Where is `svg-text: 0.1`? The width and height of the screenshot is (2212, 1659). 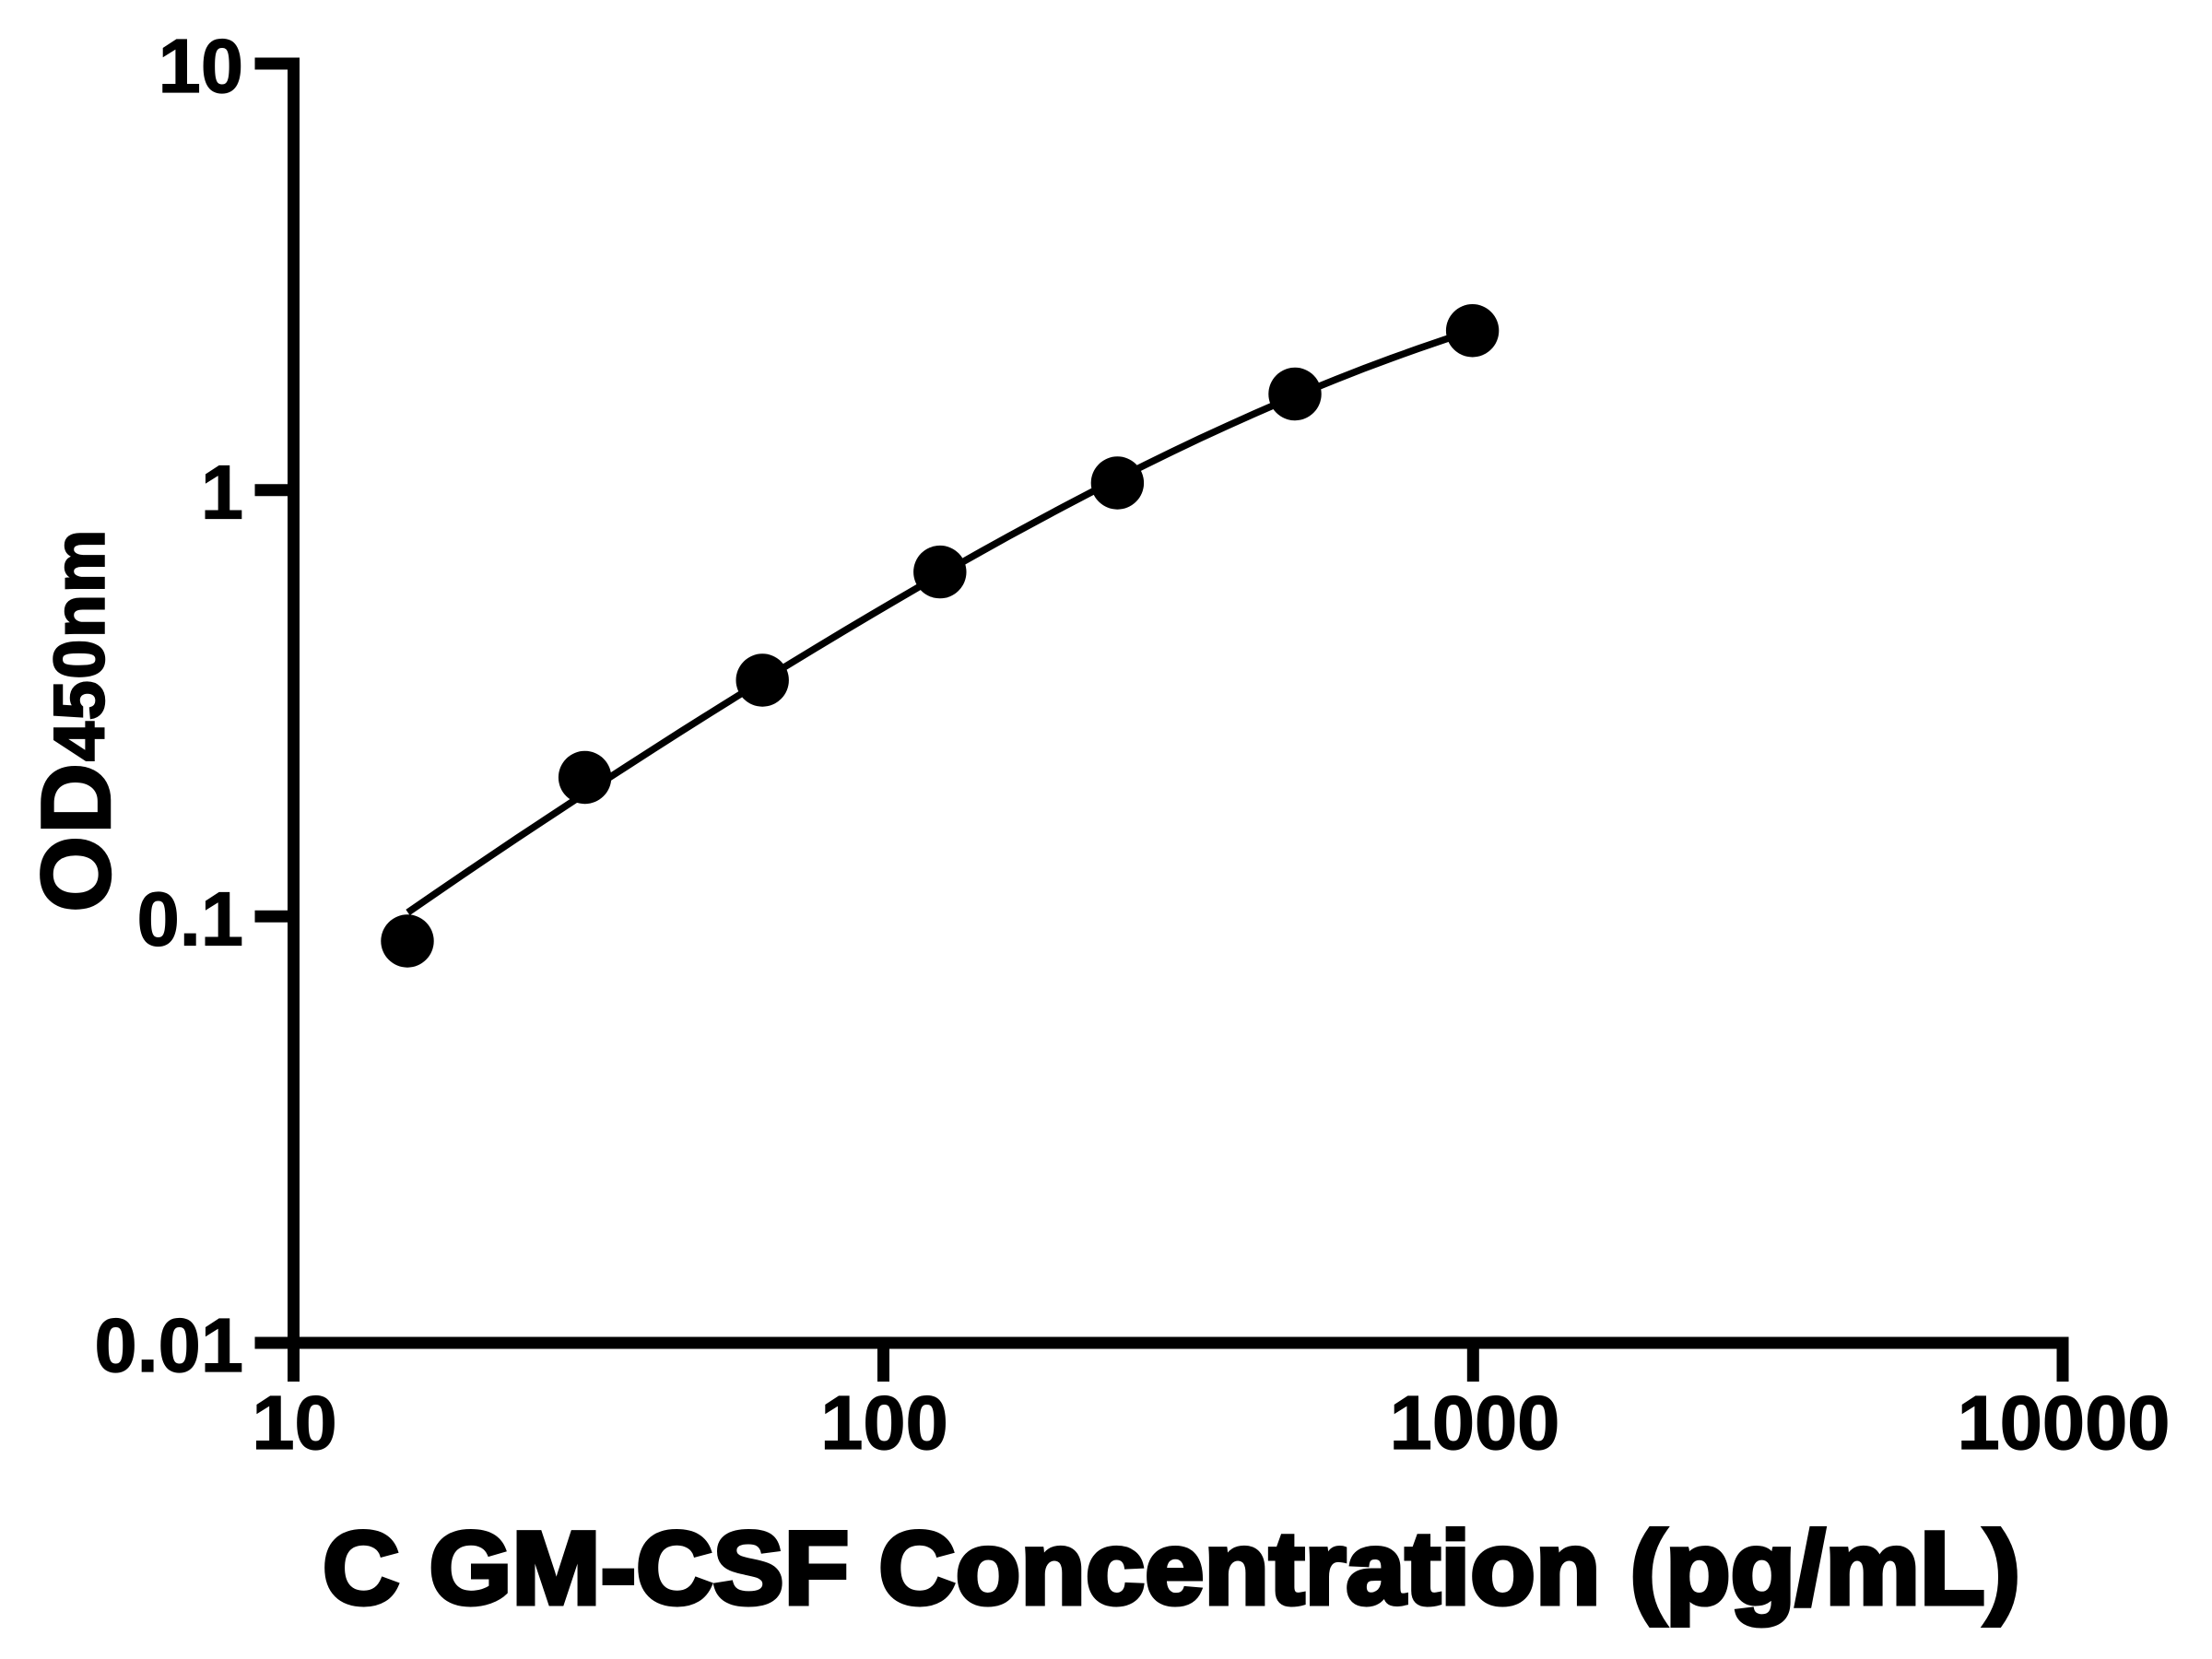
svg-text: 0.1 is located at coordinates (190, 918).